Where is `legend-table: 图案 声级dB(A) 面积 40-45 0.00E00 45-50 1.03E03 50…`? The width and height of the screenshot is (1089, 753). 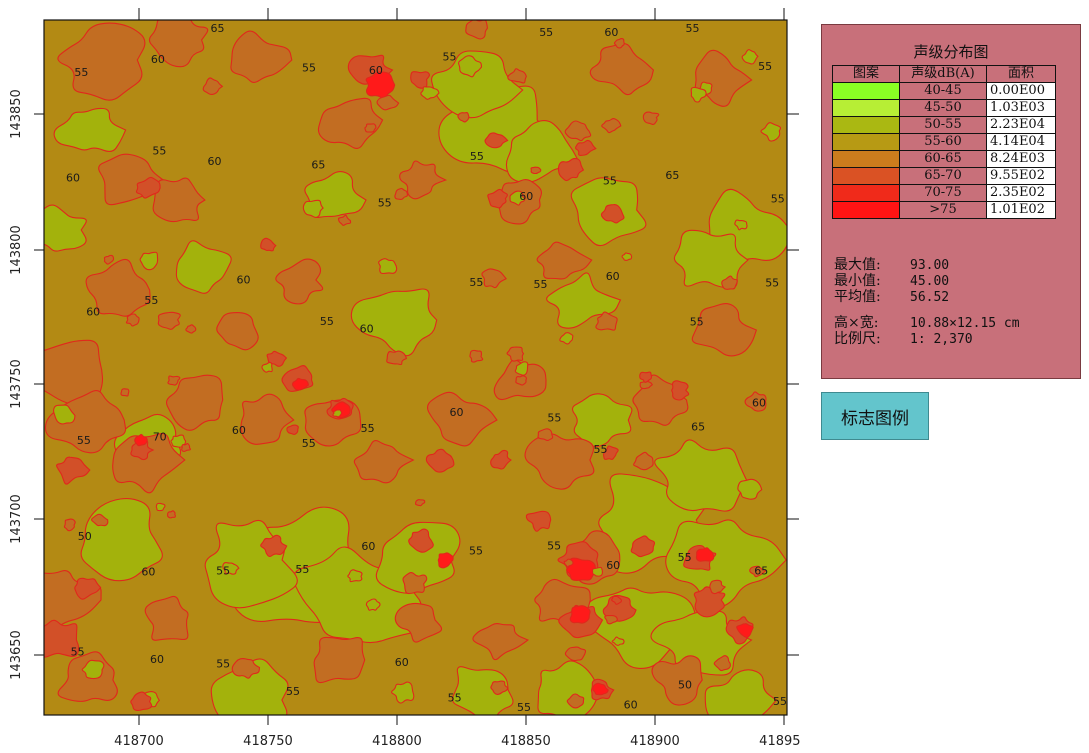
legend-table: 图案 声级dB(A) 面积 40-45 0.00E00 45-50 1.03E03 50… is located at coordinates (944, 142).